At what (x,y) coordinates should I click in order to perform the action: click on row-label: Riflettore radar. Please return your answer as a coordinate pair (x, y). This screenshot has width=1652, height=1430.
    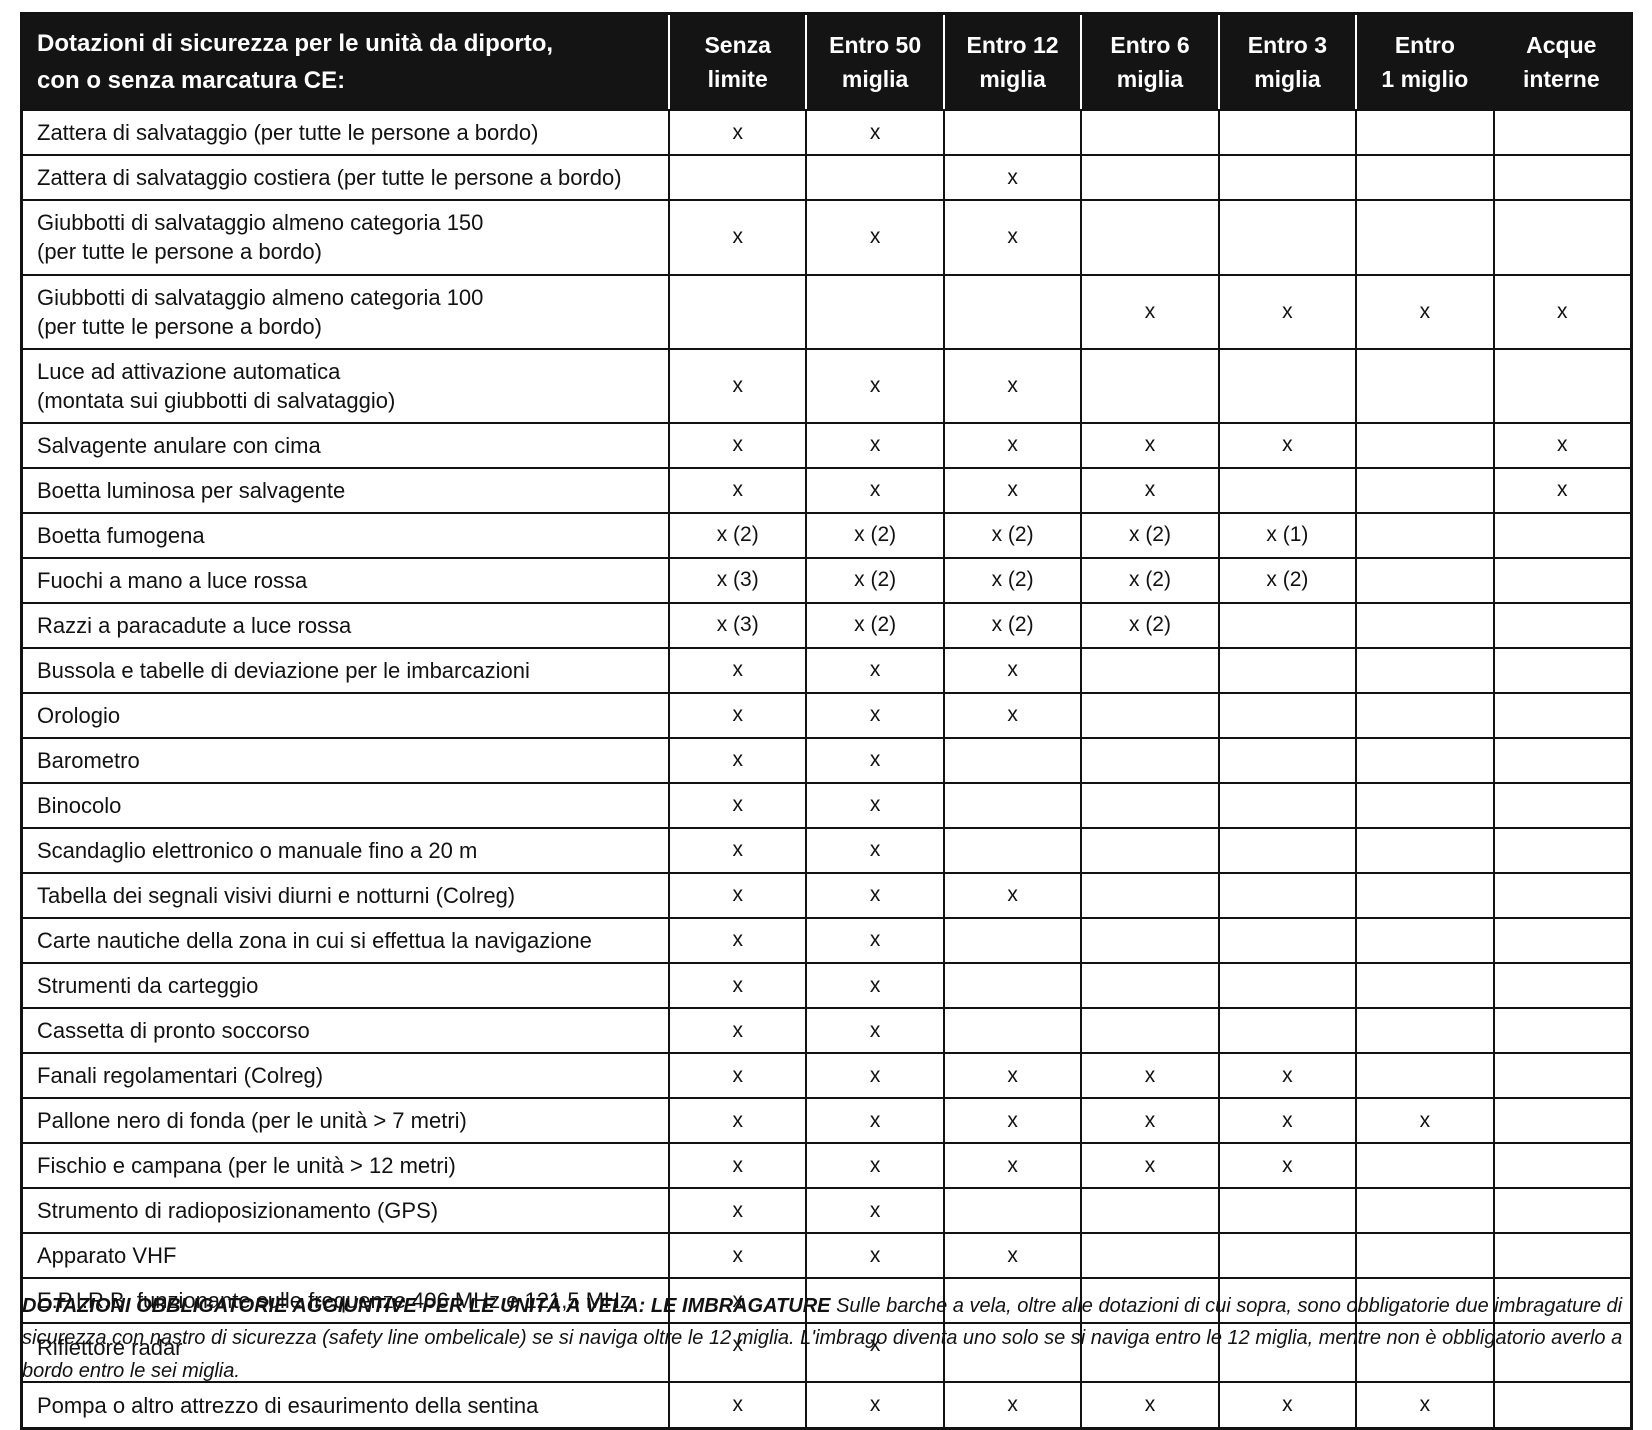
    Looking at the image, I should click on (110, 1348).